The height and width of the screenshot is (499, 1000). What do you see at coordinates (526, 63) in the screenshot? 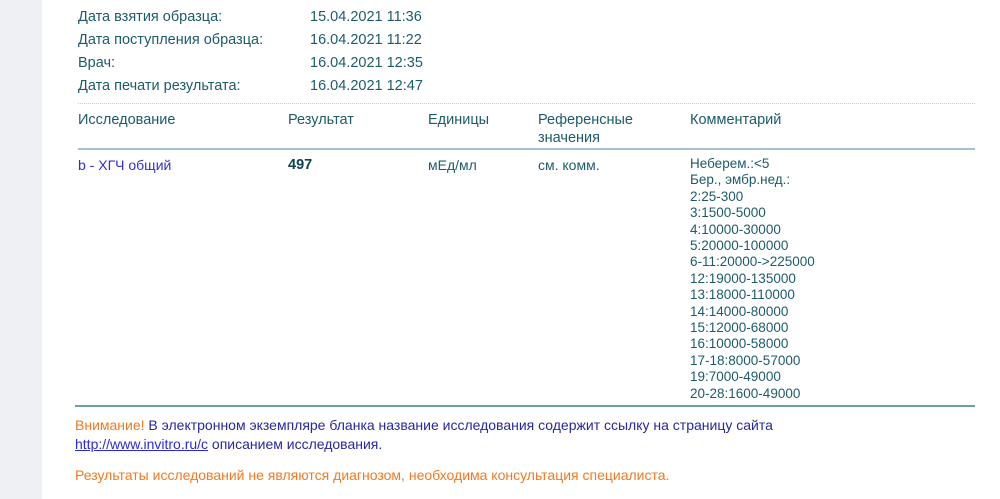
I see `meta-row-doctor: Врач: 16.04.2021 12:35` at bounding box center [526, 63].